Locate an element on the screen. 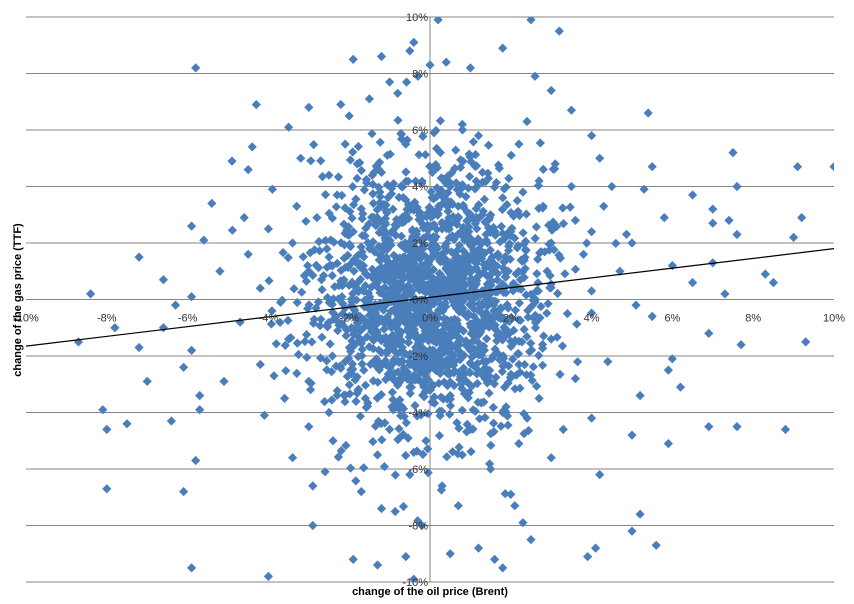 This screenshot has width=854, height=604. x-tick-label: -6% is located at coordinates (188, 319).